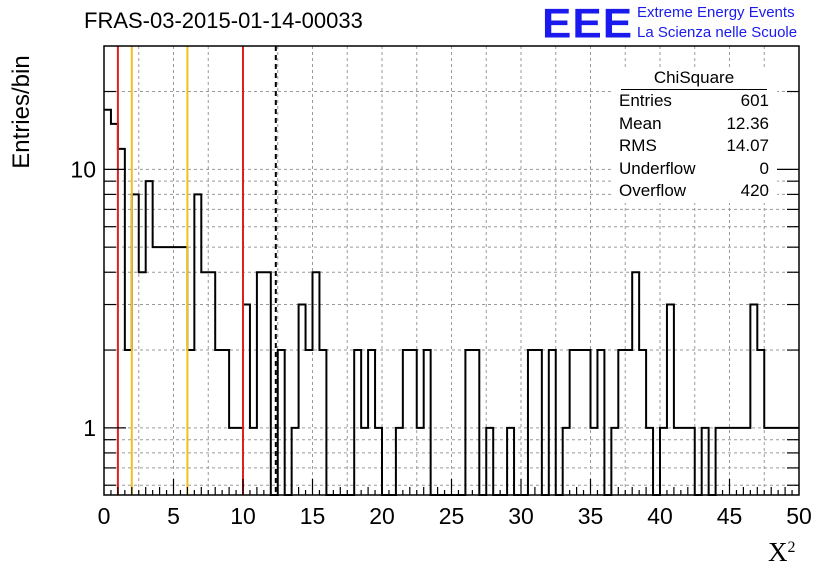 This screenshot has width=836, height=572. I want to click on x-axis-ticks: 0 5 10 15 20 25 30 35 40 45 50, so click(455, 504).